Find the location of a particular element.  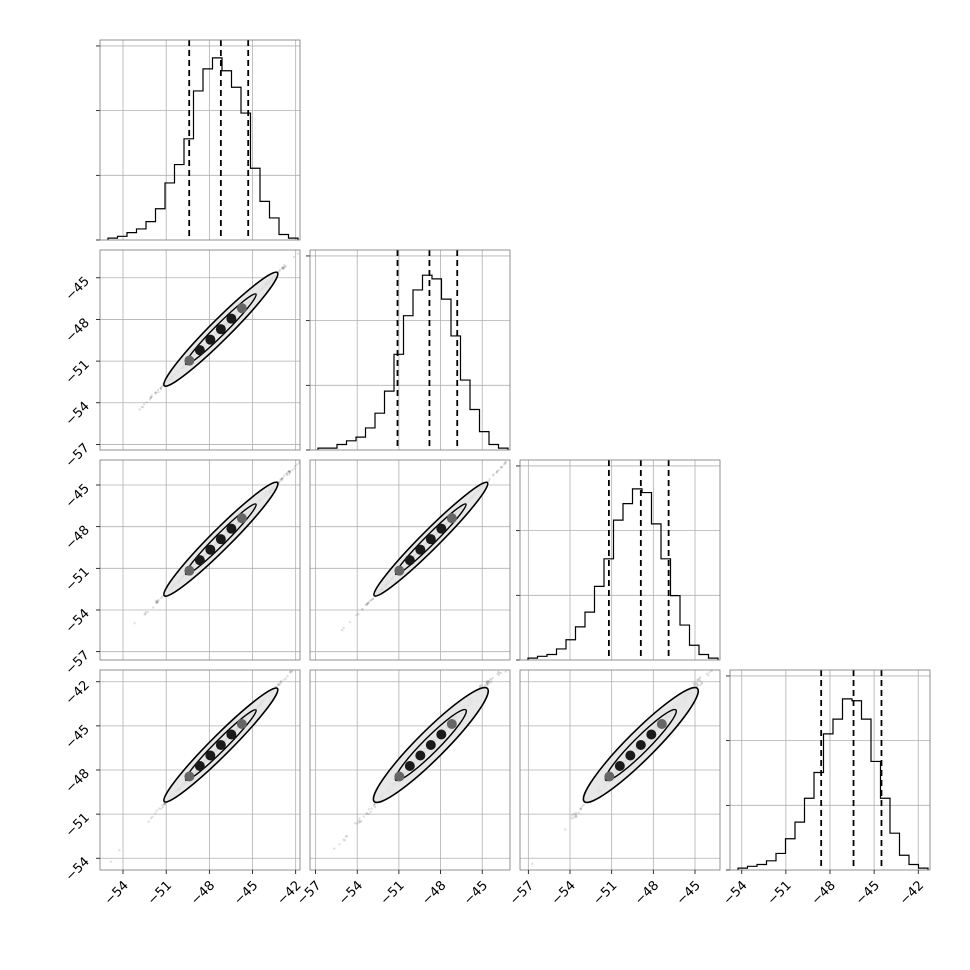

x-tick-label: −48 is located at coordinates (203, 893).